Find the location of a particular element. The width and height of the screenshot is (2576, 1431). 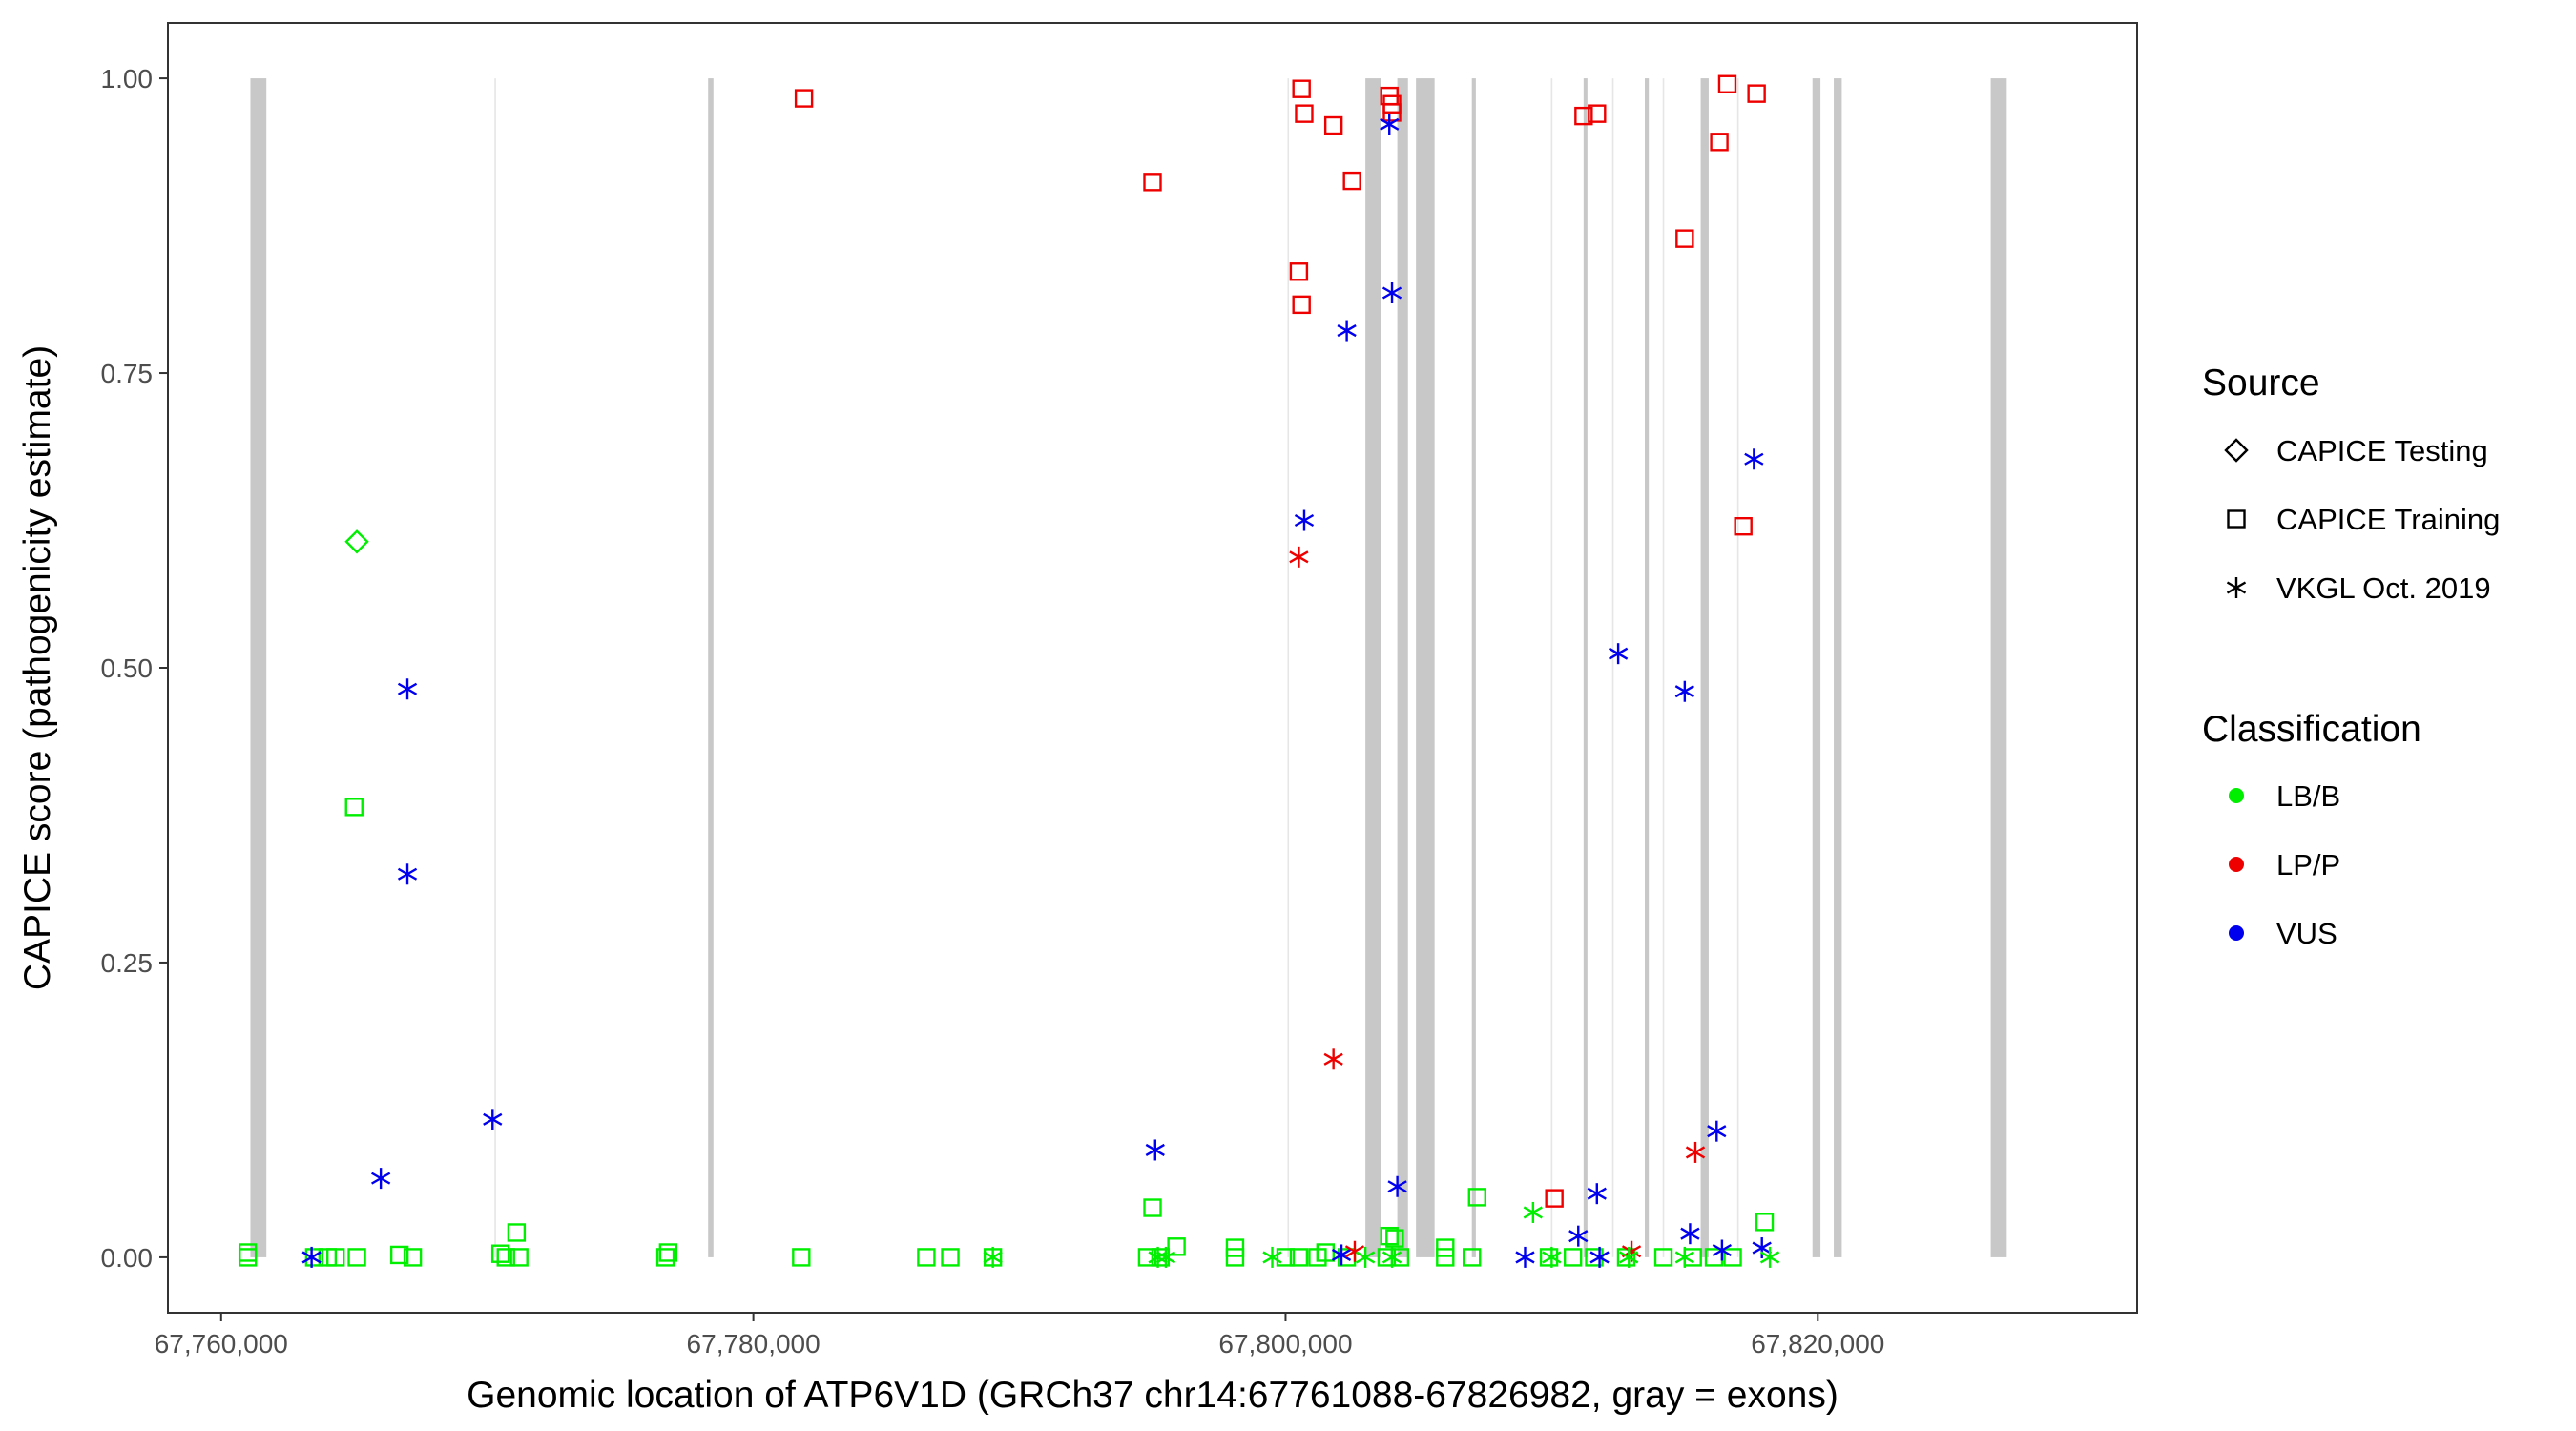

y-tick-label: 0.50 is located at coordinates (127, 668).